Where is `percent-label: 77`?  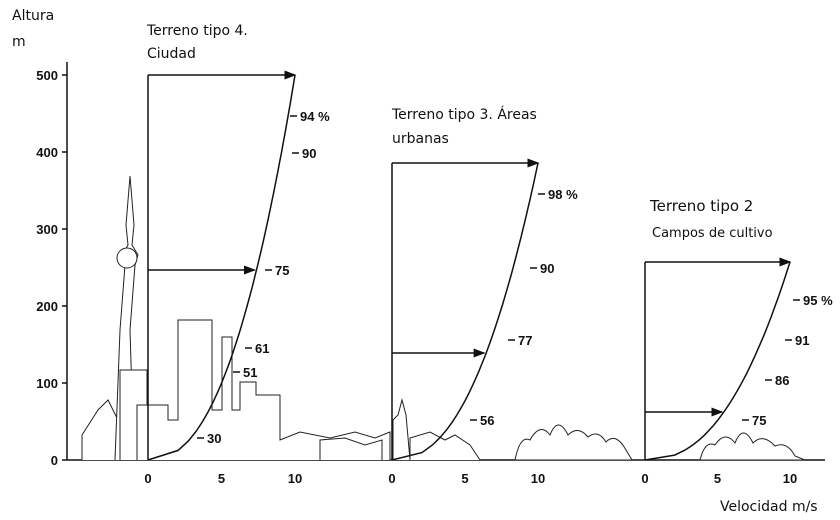 percent-label: 77 is located at coordinates (525, 340).